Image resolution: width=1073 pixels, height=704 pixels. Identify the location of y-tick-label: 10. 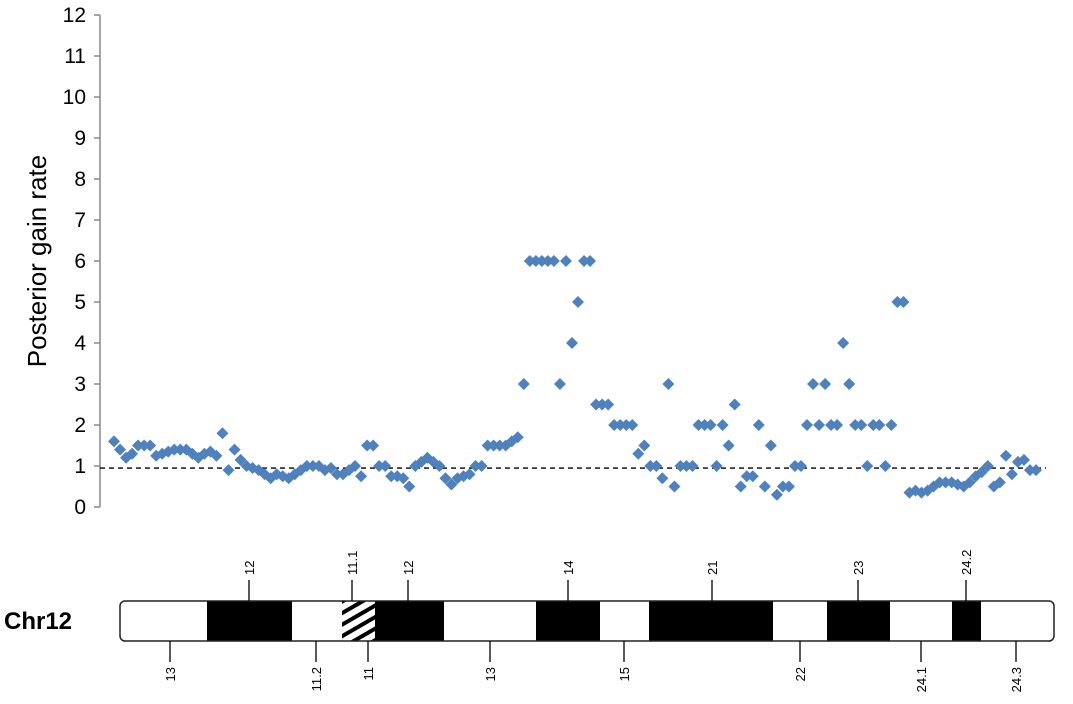
(74, 97).